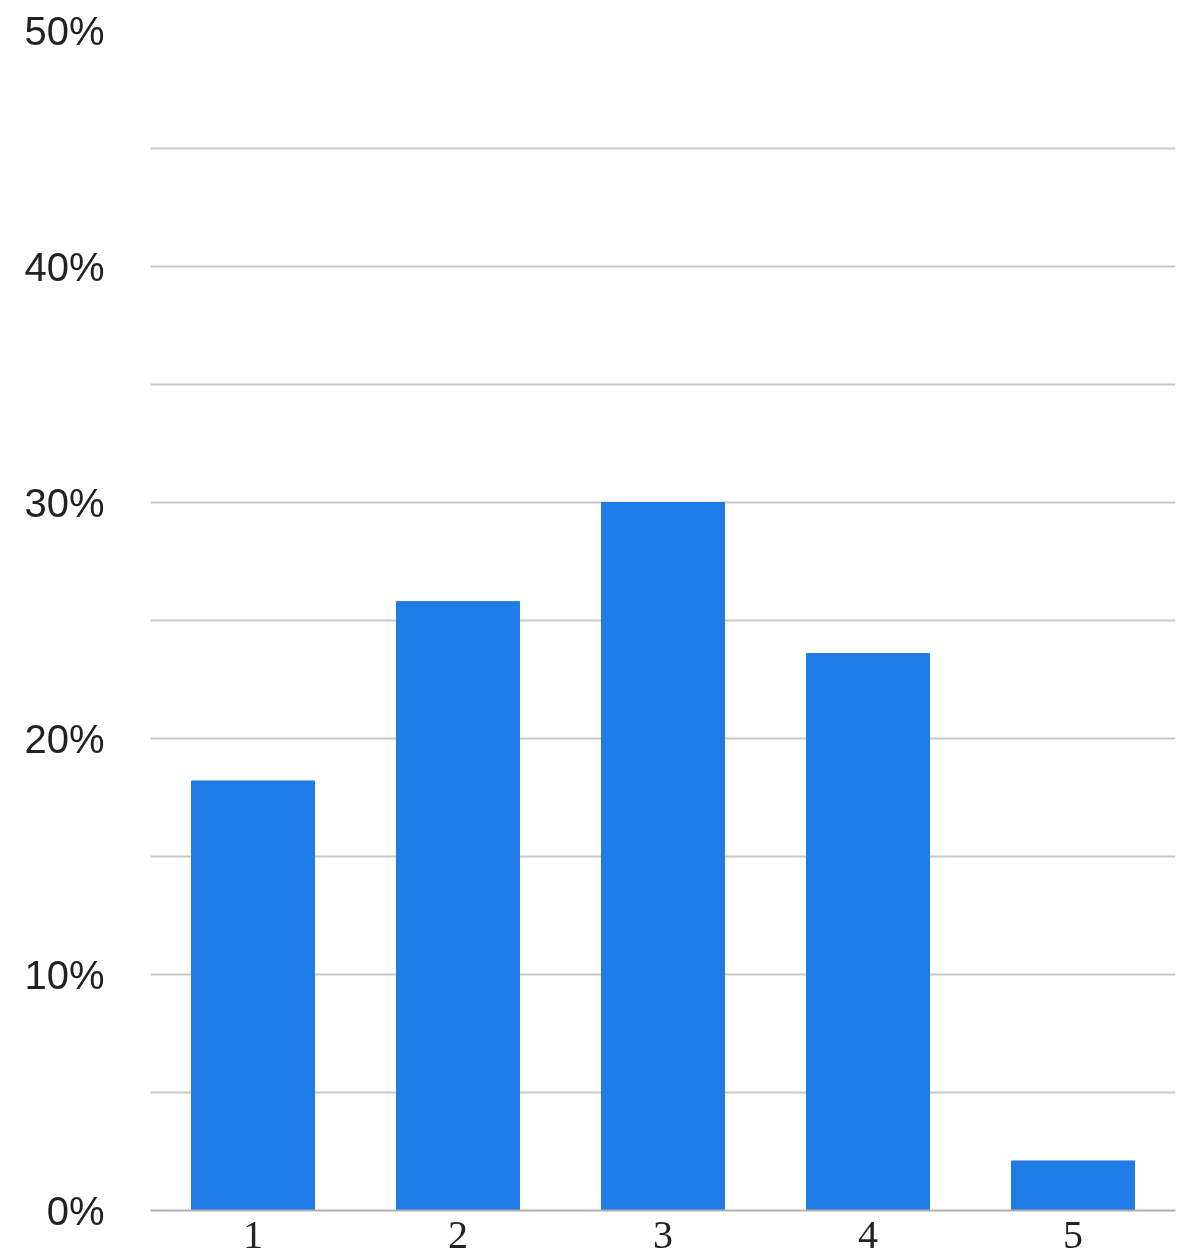 The width and height of the screenshot is (1200, 1260). What do you see at coordinates (458, 1234) in the screenshot?
I see `x-tick-label: 2` at bounding box center [458, 1234].